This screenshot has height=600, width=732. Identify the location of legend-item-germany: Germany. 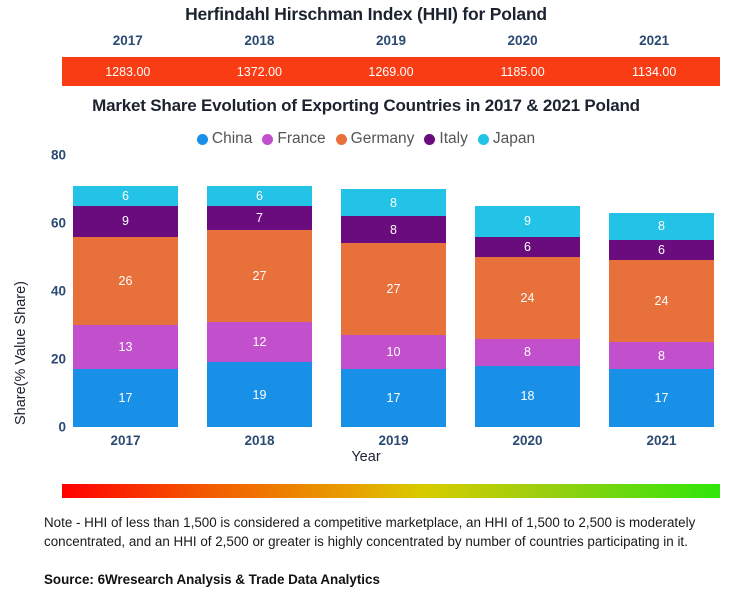
(375, 139).